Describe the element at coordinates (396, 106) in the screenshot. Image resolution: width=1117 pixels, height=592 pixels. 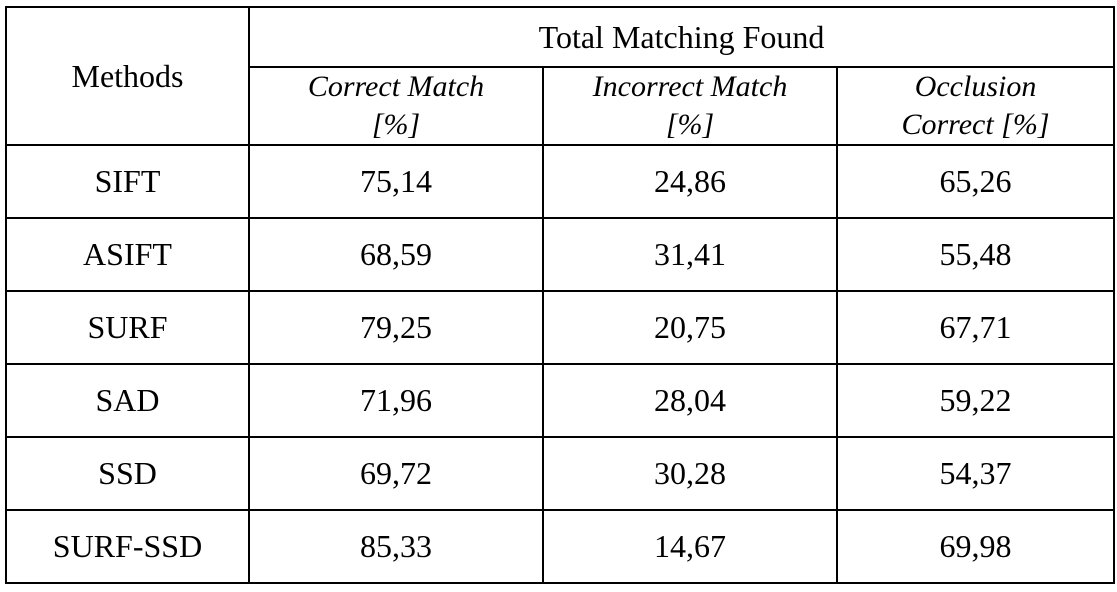
I see `column-header-correct-match: Correct Match [%]` at that location.